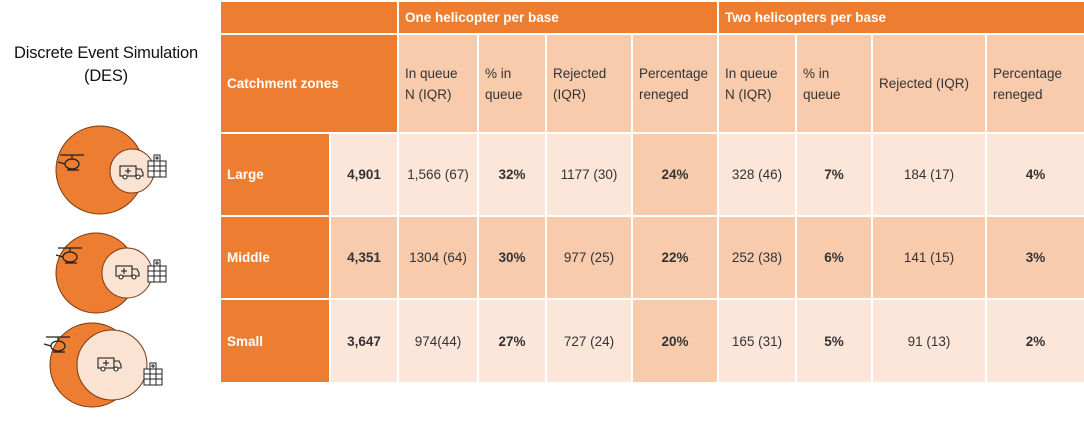 This screenshot has height=422, width=1084. Describe the element at coordinates (929, 257) in the screenshot. I see `two-rejected-cell: 141 (15)` at that location.